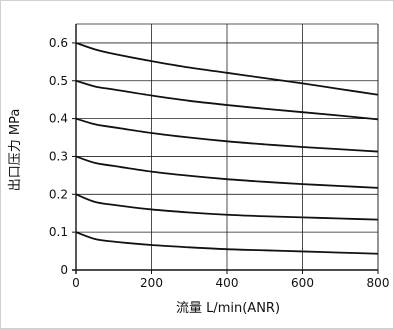  Describe the element at coordinates (58, 232) in the screenshot. I see `y-tick-label: 0.1` at that location.